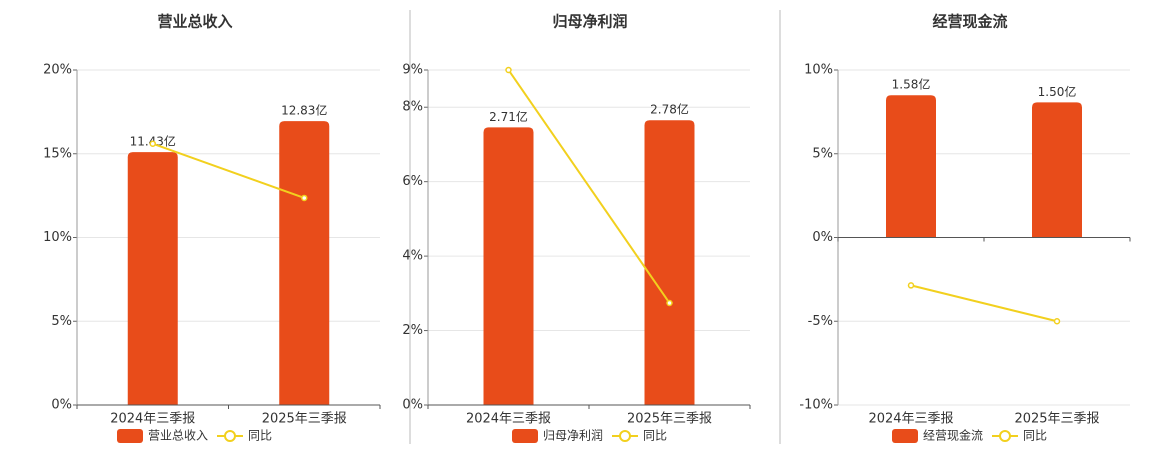  I want to click on value-label: 2.71亿, so click(508, 116).